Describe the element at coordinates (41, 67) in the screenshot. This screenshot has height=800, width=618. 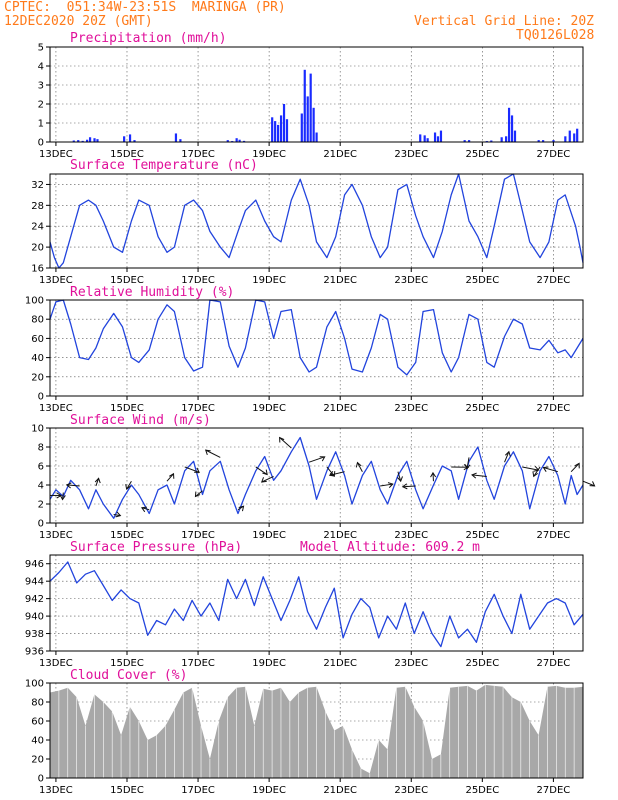
I see `y-tick-label: 4` at that location.